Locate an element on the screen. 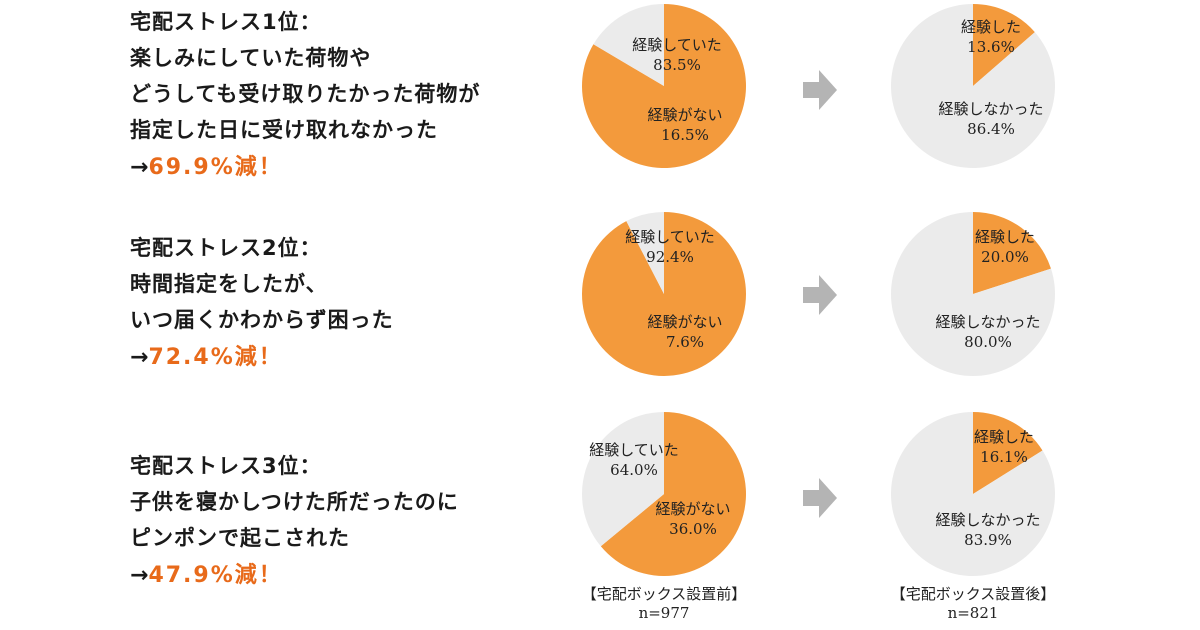 This screenshot has width=1200, height=630. slice-value-label: 64.0% is located at coordinates (634, 470).